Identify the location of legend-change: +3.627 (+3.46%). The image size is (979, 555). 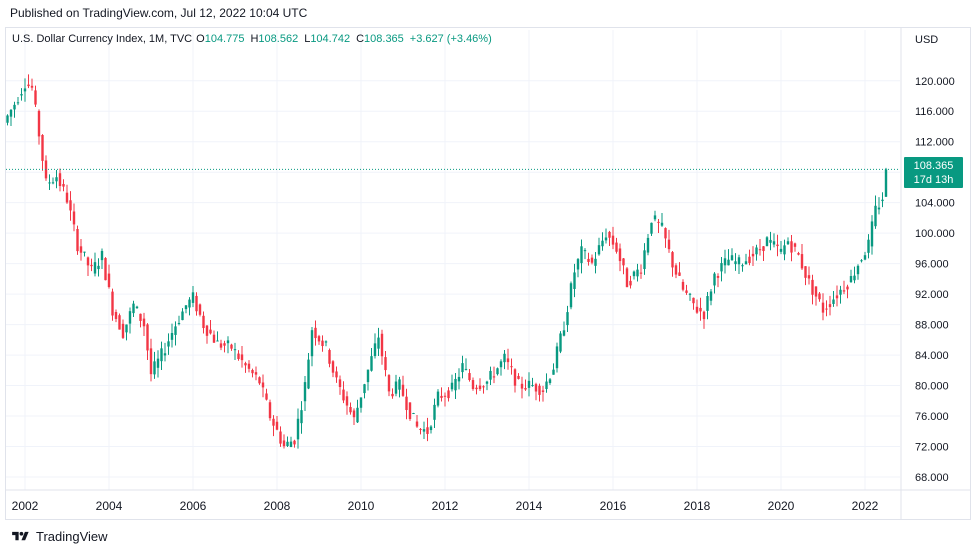
(450, 39).